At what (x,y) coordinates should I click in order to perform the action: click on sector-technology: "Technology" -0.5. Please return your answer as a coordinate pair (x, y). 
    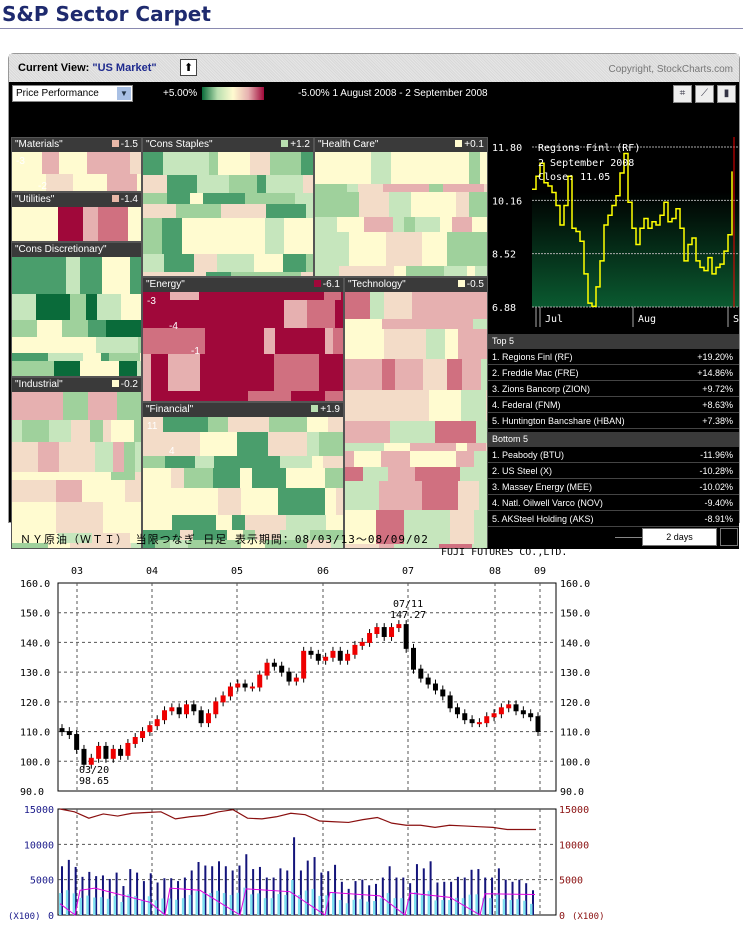
    Looking at the image, I should click on (416, 413).